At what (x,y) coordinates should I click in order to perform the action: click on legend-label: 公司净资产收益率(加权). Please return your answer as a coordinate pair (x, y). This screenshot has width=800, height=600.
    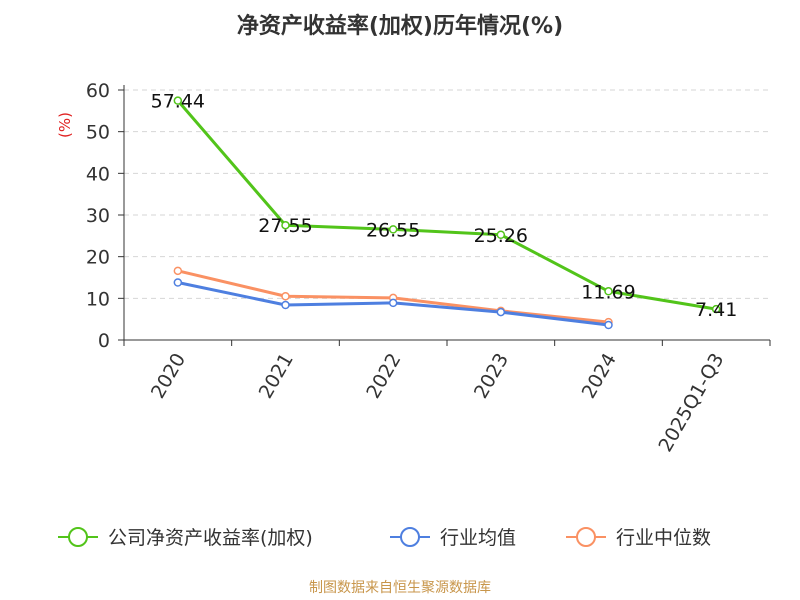
    Looking at the image, I should click on (210, 538).